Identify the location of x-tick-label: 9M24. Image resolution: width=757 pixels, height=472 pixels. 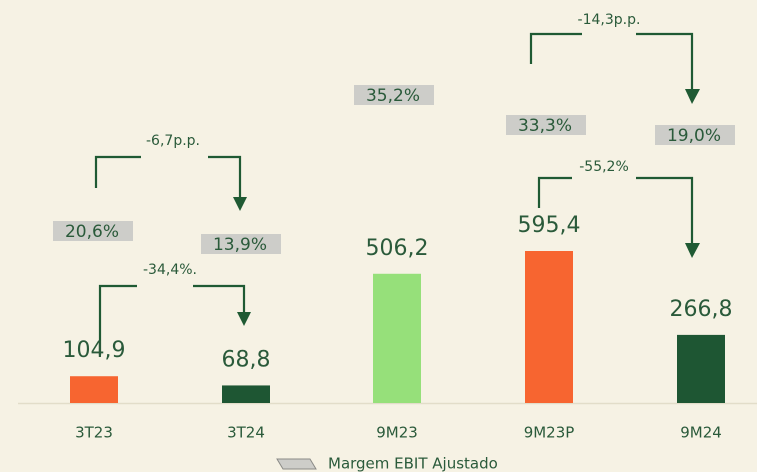
(701, 433).